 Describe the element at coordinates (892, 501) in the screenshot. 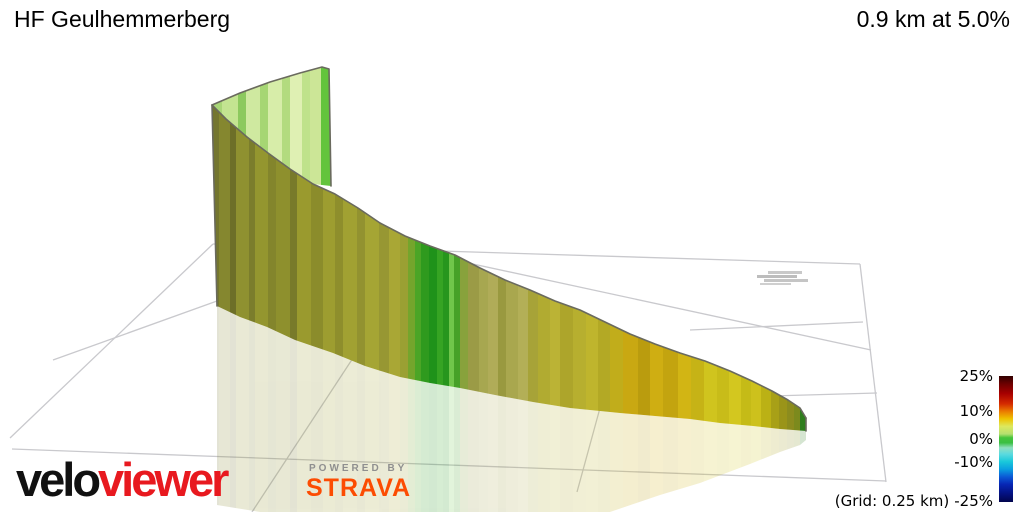

I see `grid-note: (Grid: 0.25 km)` at that location.